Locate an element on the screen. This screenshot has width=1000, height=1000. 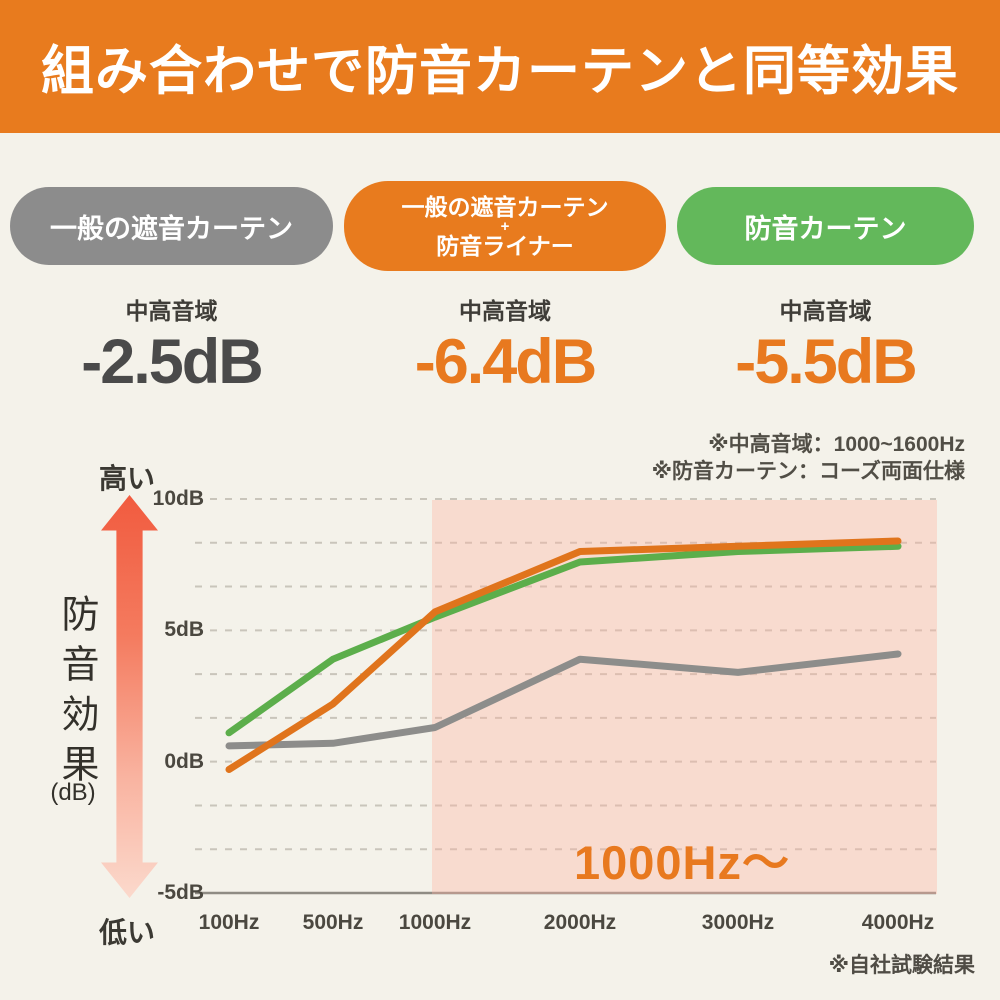
stat-value: -6.4dB is located at coordinates (506, 362).